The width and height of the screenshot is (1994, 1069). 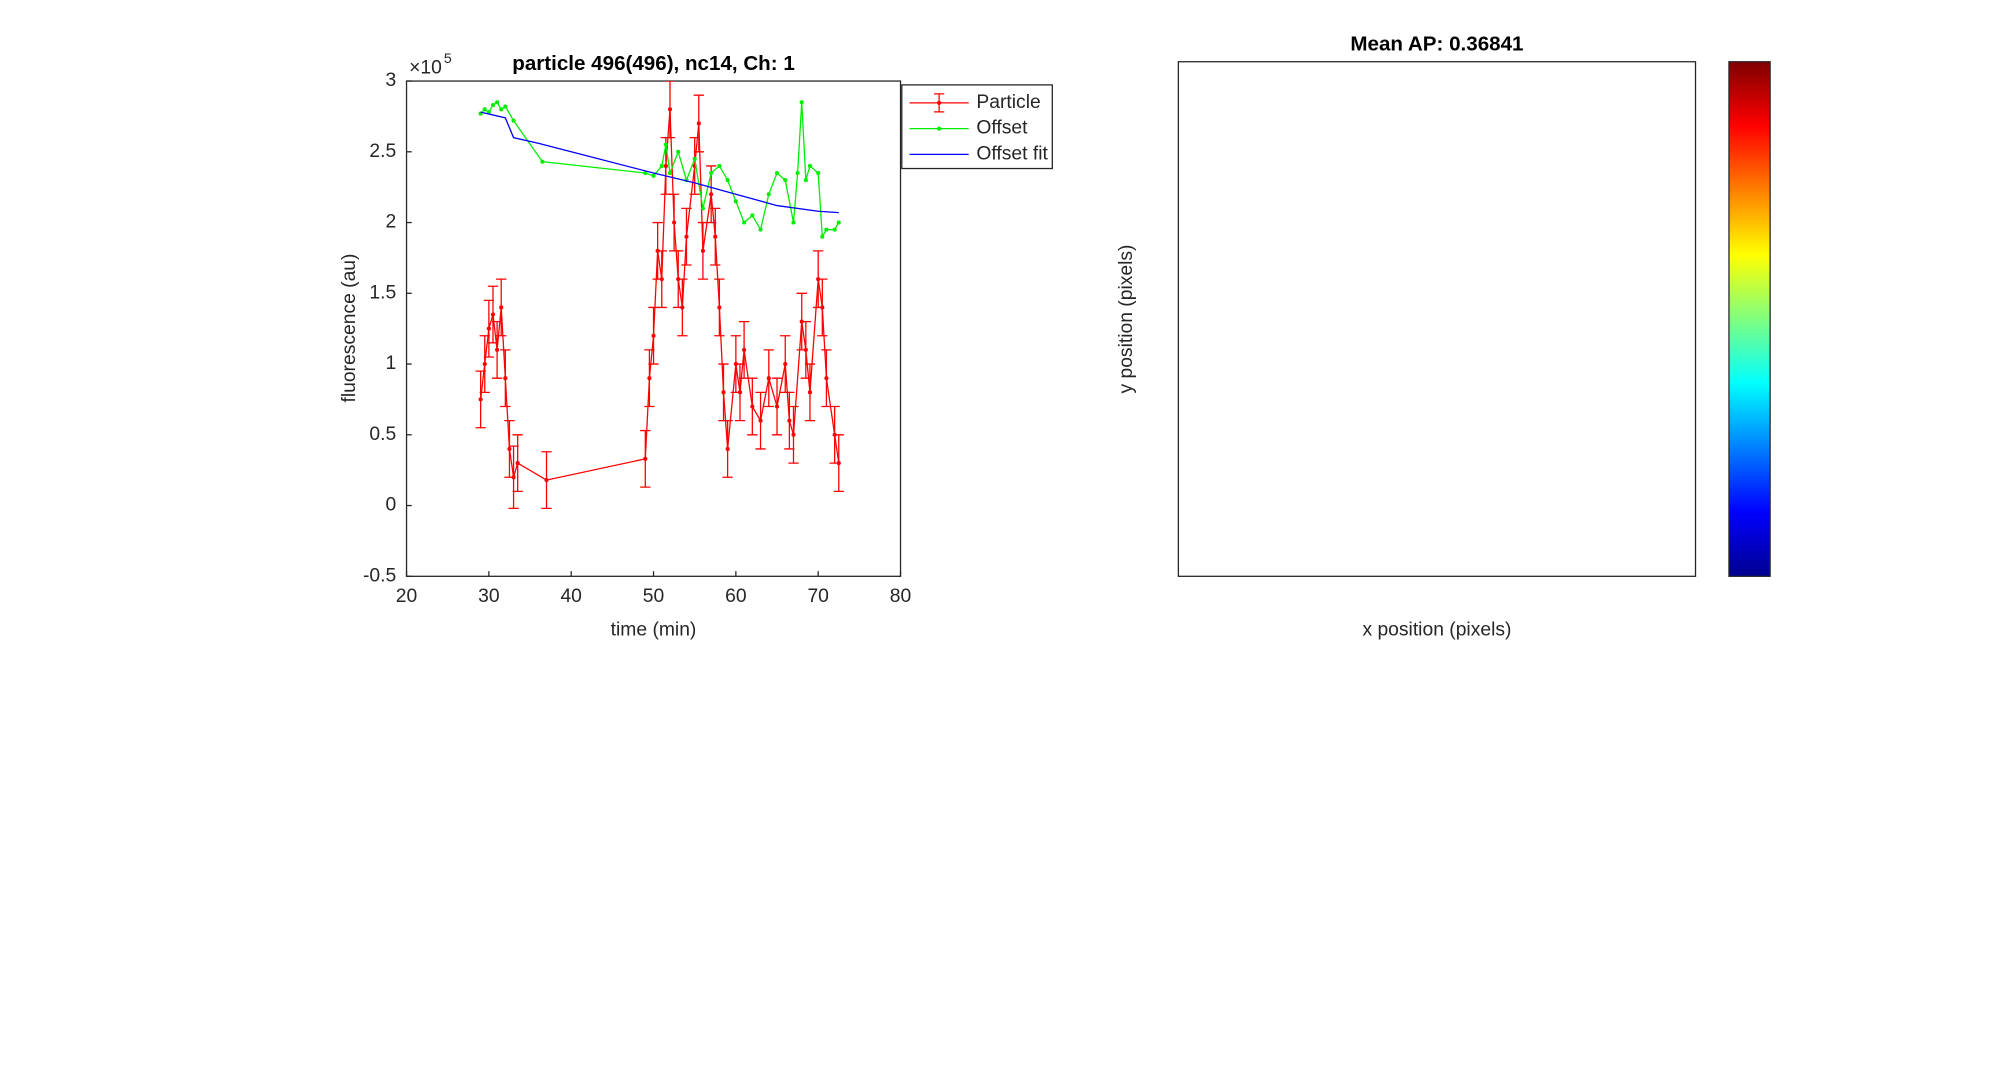 What do you see at coordinates (1436, 43) in the screenshot?
I see `chart-title: Mean AP: 0.36841` at bounding box center [1436, 43].